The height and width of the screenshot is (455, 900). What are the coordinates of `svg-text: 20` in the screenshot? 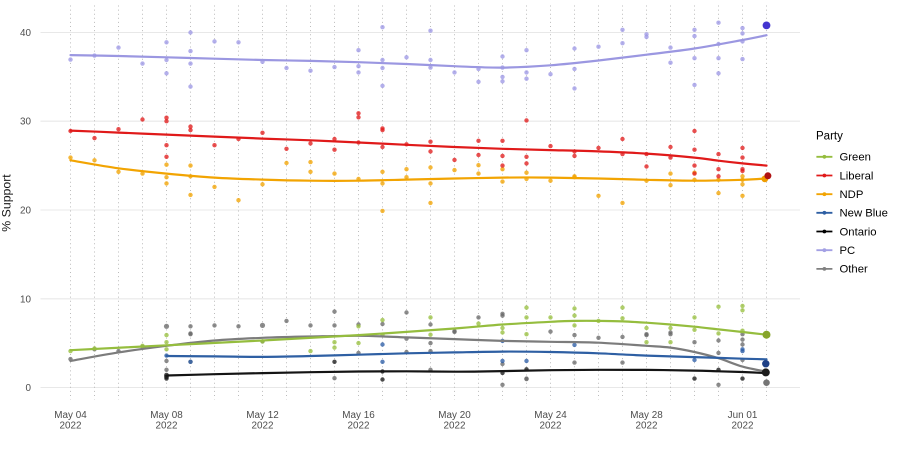 It's located at (25, 211).